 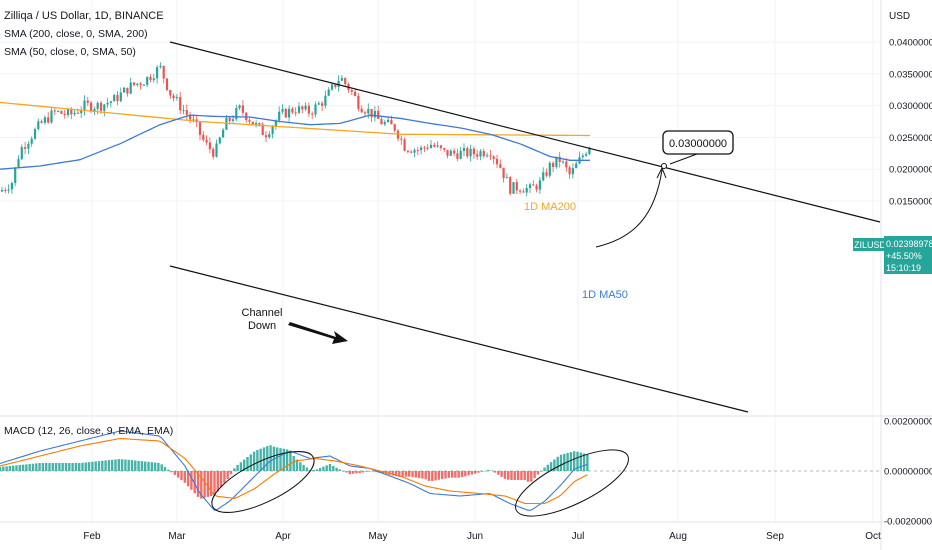 I want to click on macd-axis: 0.00200000 0.00000000 -0.00200000, so click(x=908, y=472).